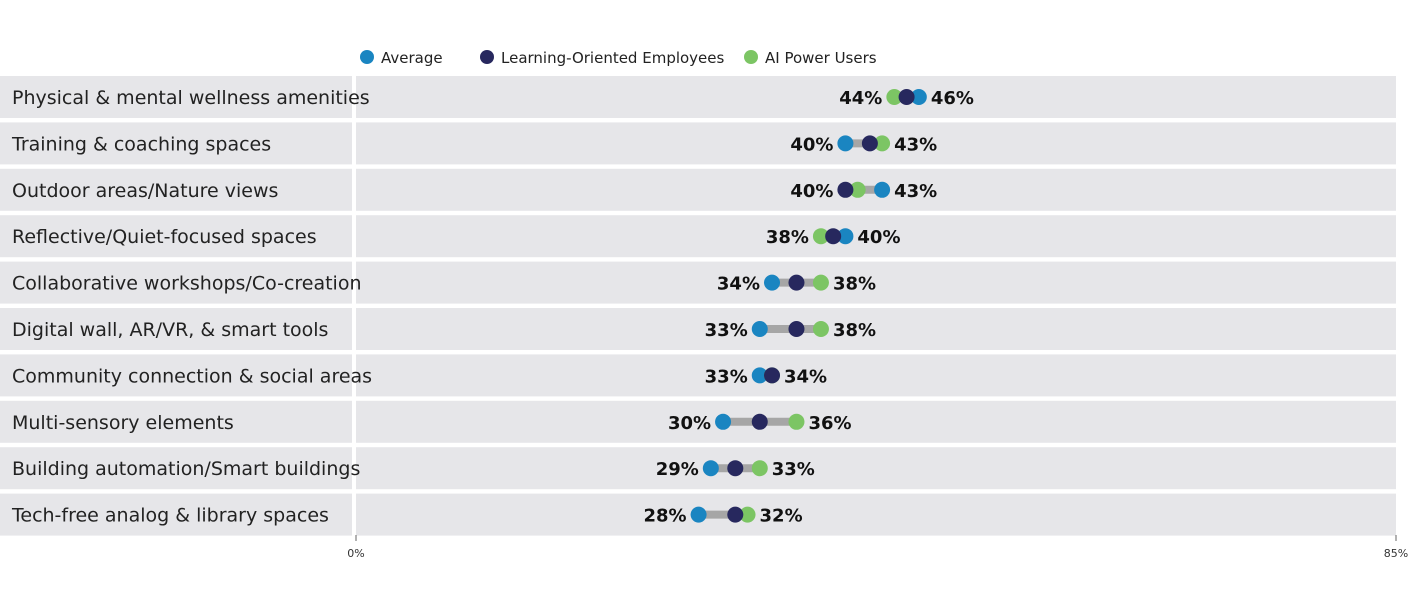 Image resolution: width=1408 pixels, height=604 pixels. I want to click on min-value-label: 28%, so click(664, 516).